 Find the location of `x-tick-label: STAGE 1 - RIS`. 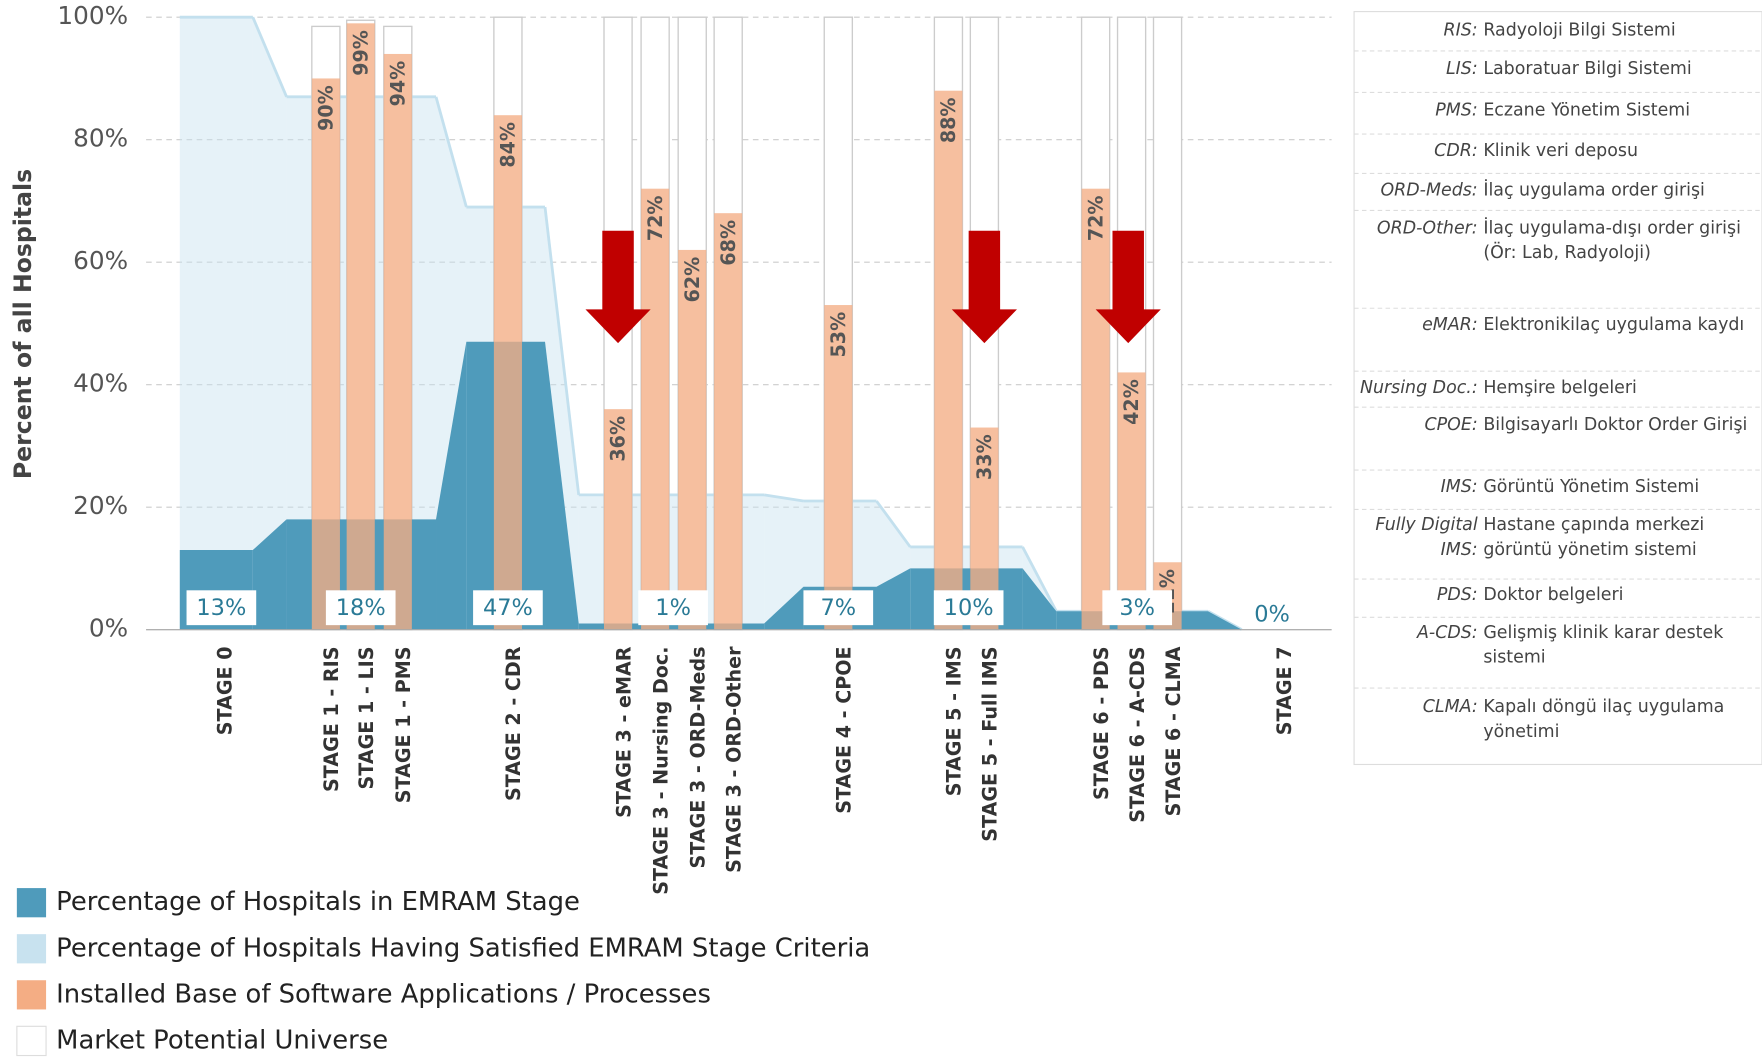

x-tick-label: STAGE 1 - RIS is located at coordinates (331, 718).